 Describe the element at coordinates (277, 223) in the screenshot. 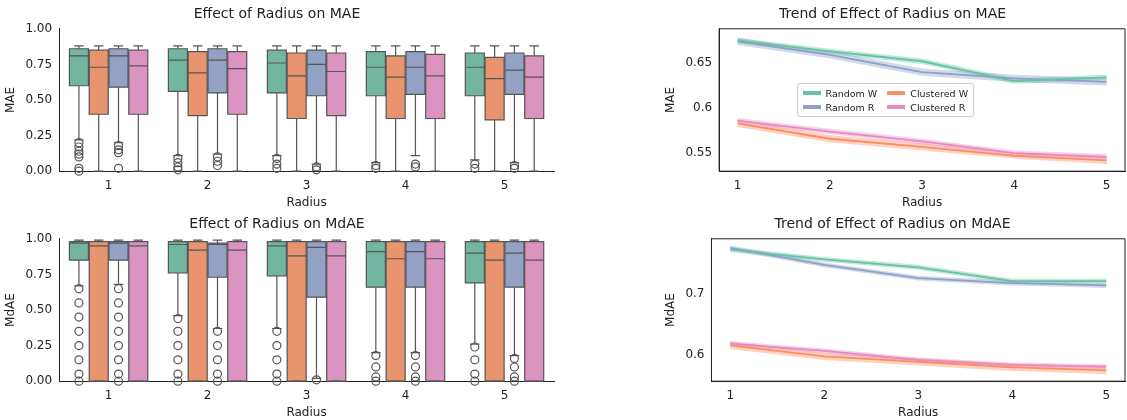

I see `chart-title: Effect of Radius on MdAE` at that location.